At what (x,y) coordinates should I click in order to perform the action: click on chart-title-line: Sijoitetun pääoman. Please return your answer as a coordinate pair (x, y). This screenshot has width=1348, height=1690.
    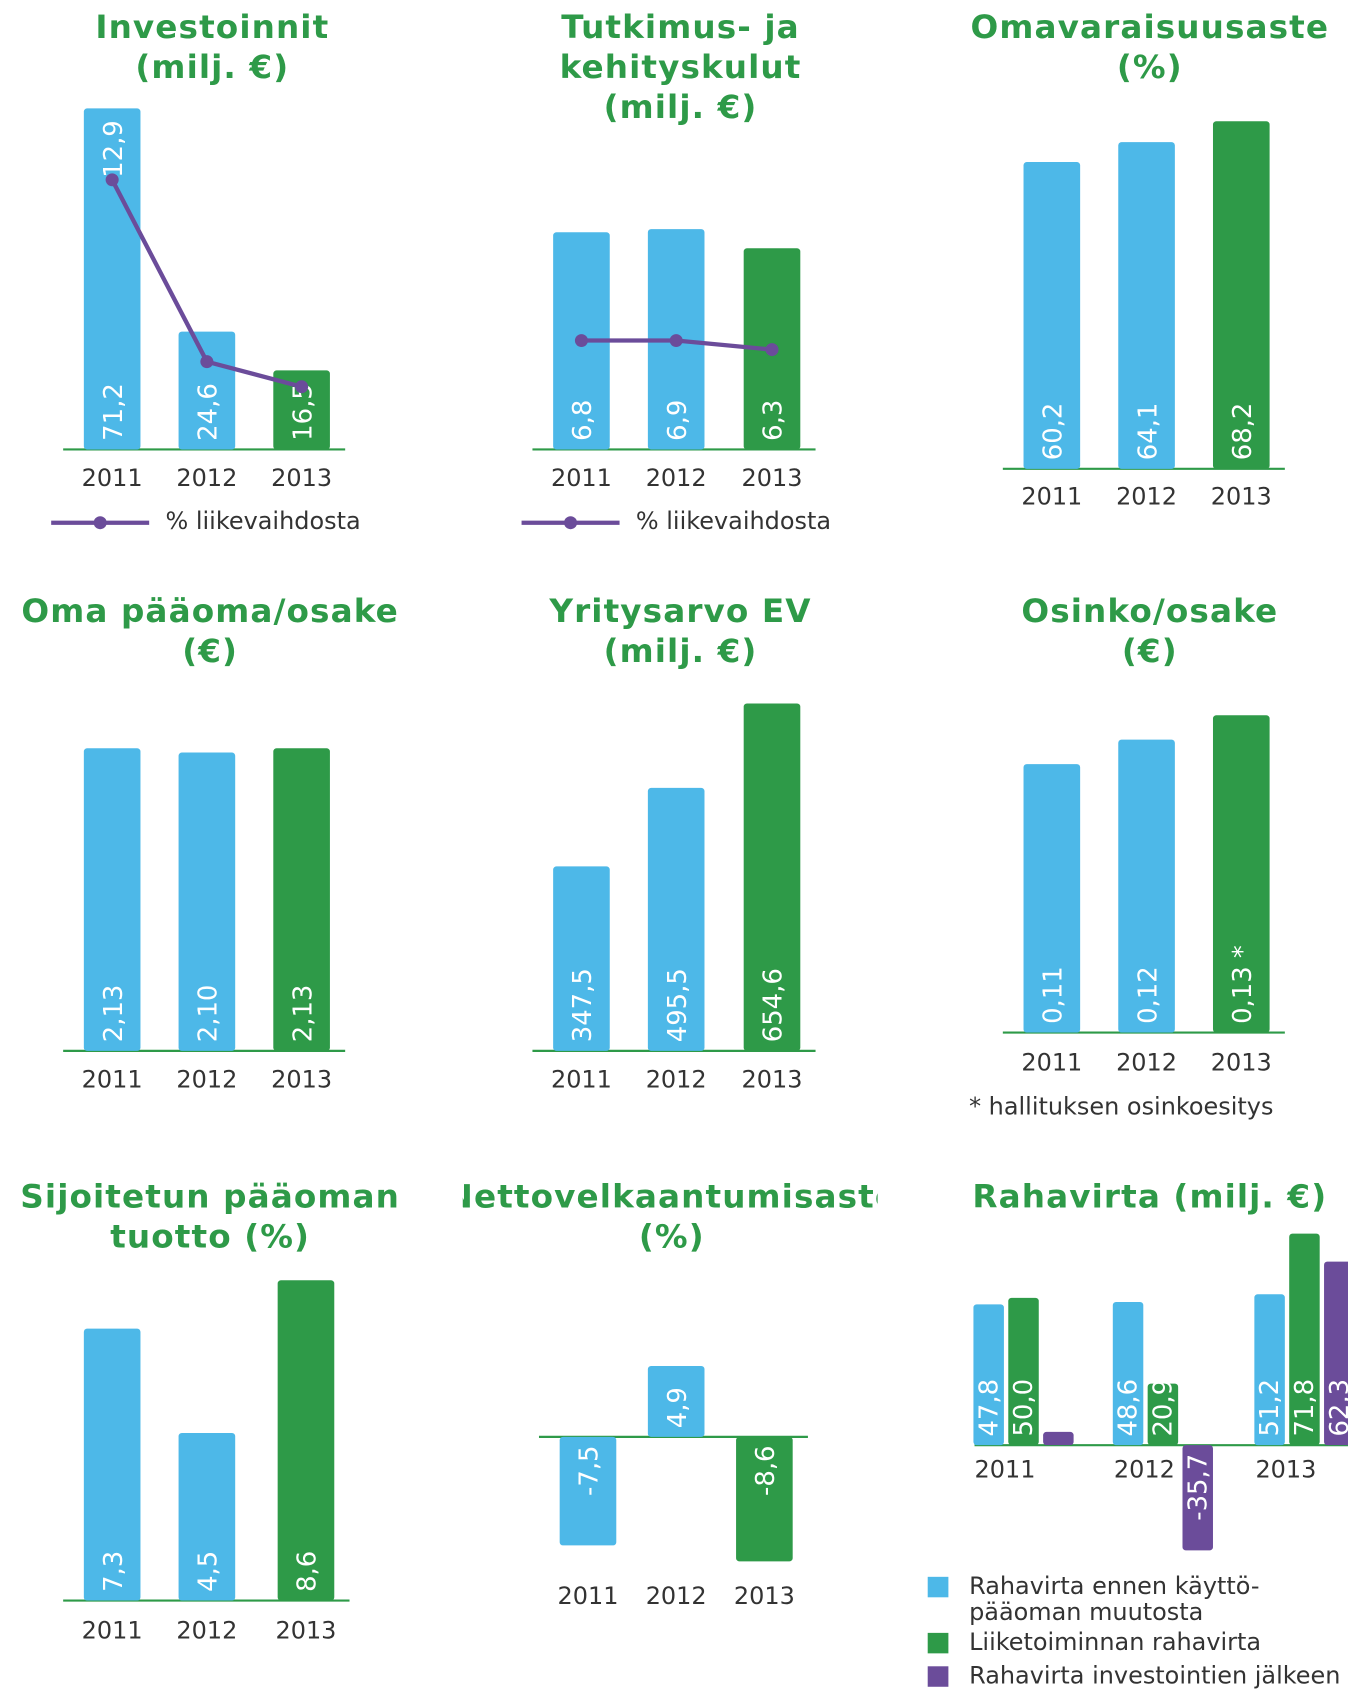
    Looking at the image, I should click on (210, 1197).